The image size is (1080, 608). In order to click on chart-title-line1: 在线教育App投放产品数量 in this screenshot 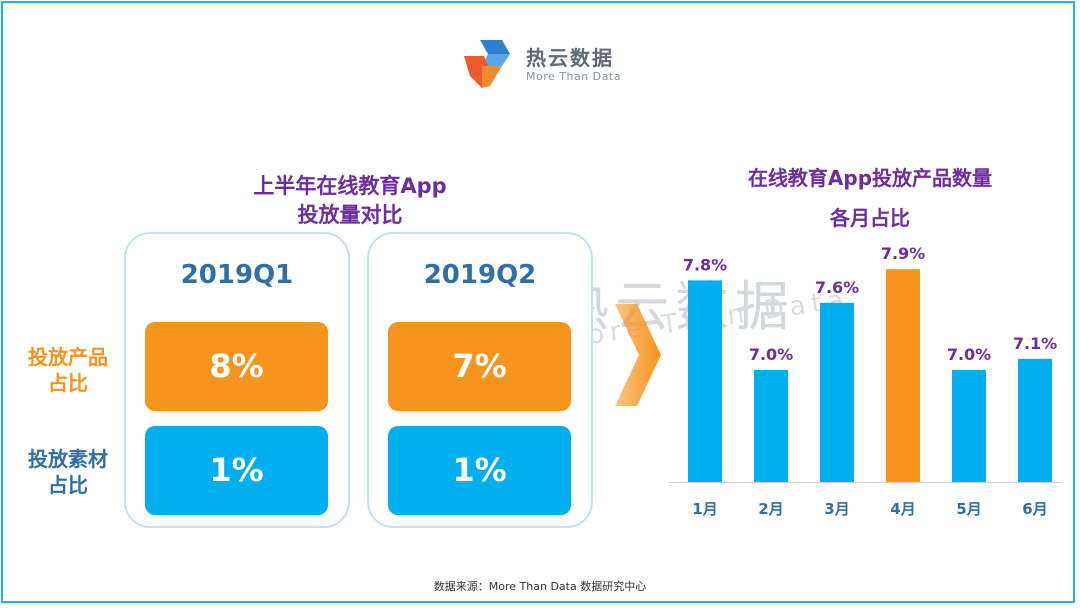, I will do `click(870, 178)`.